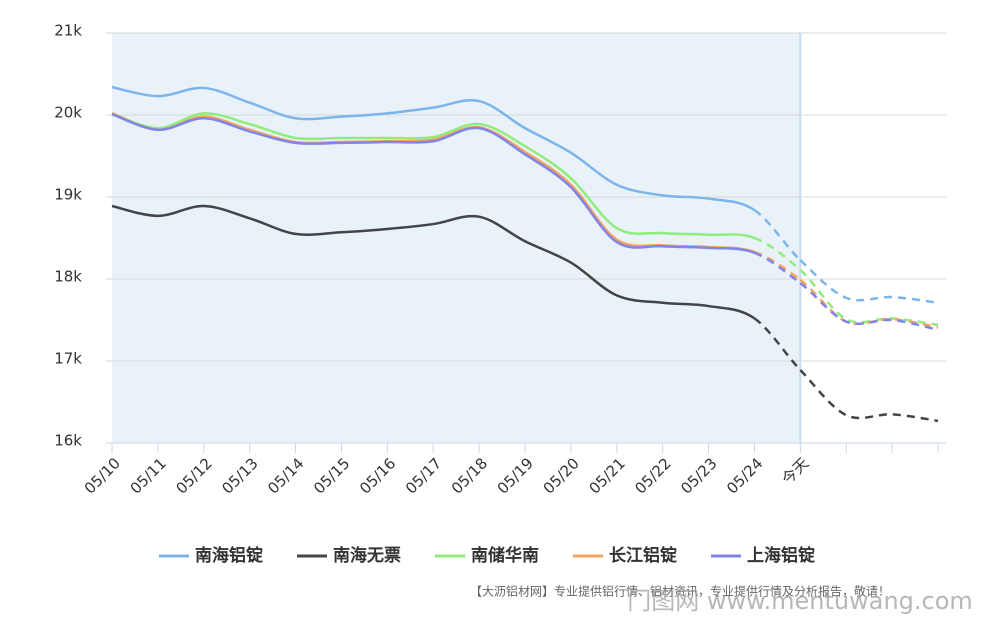  I want to click on legend-item: 上海铝锭, so click(763, 555).